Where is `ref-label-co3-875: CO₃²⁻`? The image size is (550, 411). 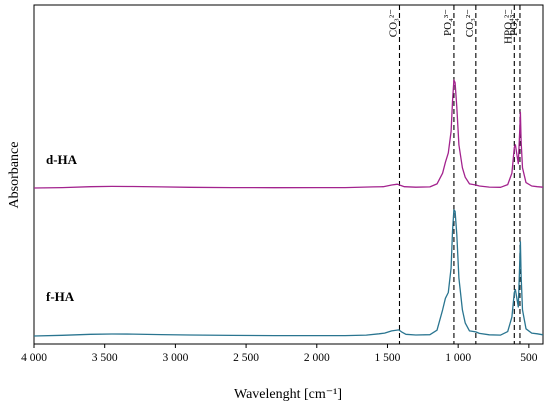 ref-label-co3-875: CO₃²⁻ is located at coordinates (470, 23).